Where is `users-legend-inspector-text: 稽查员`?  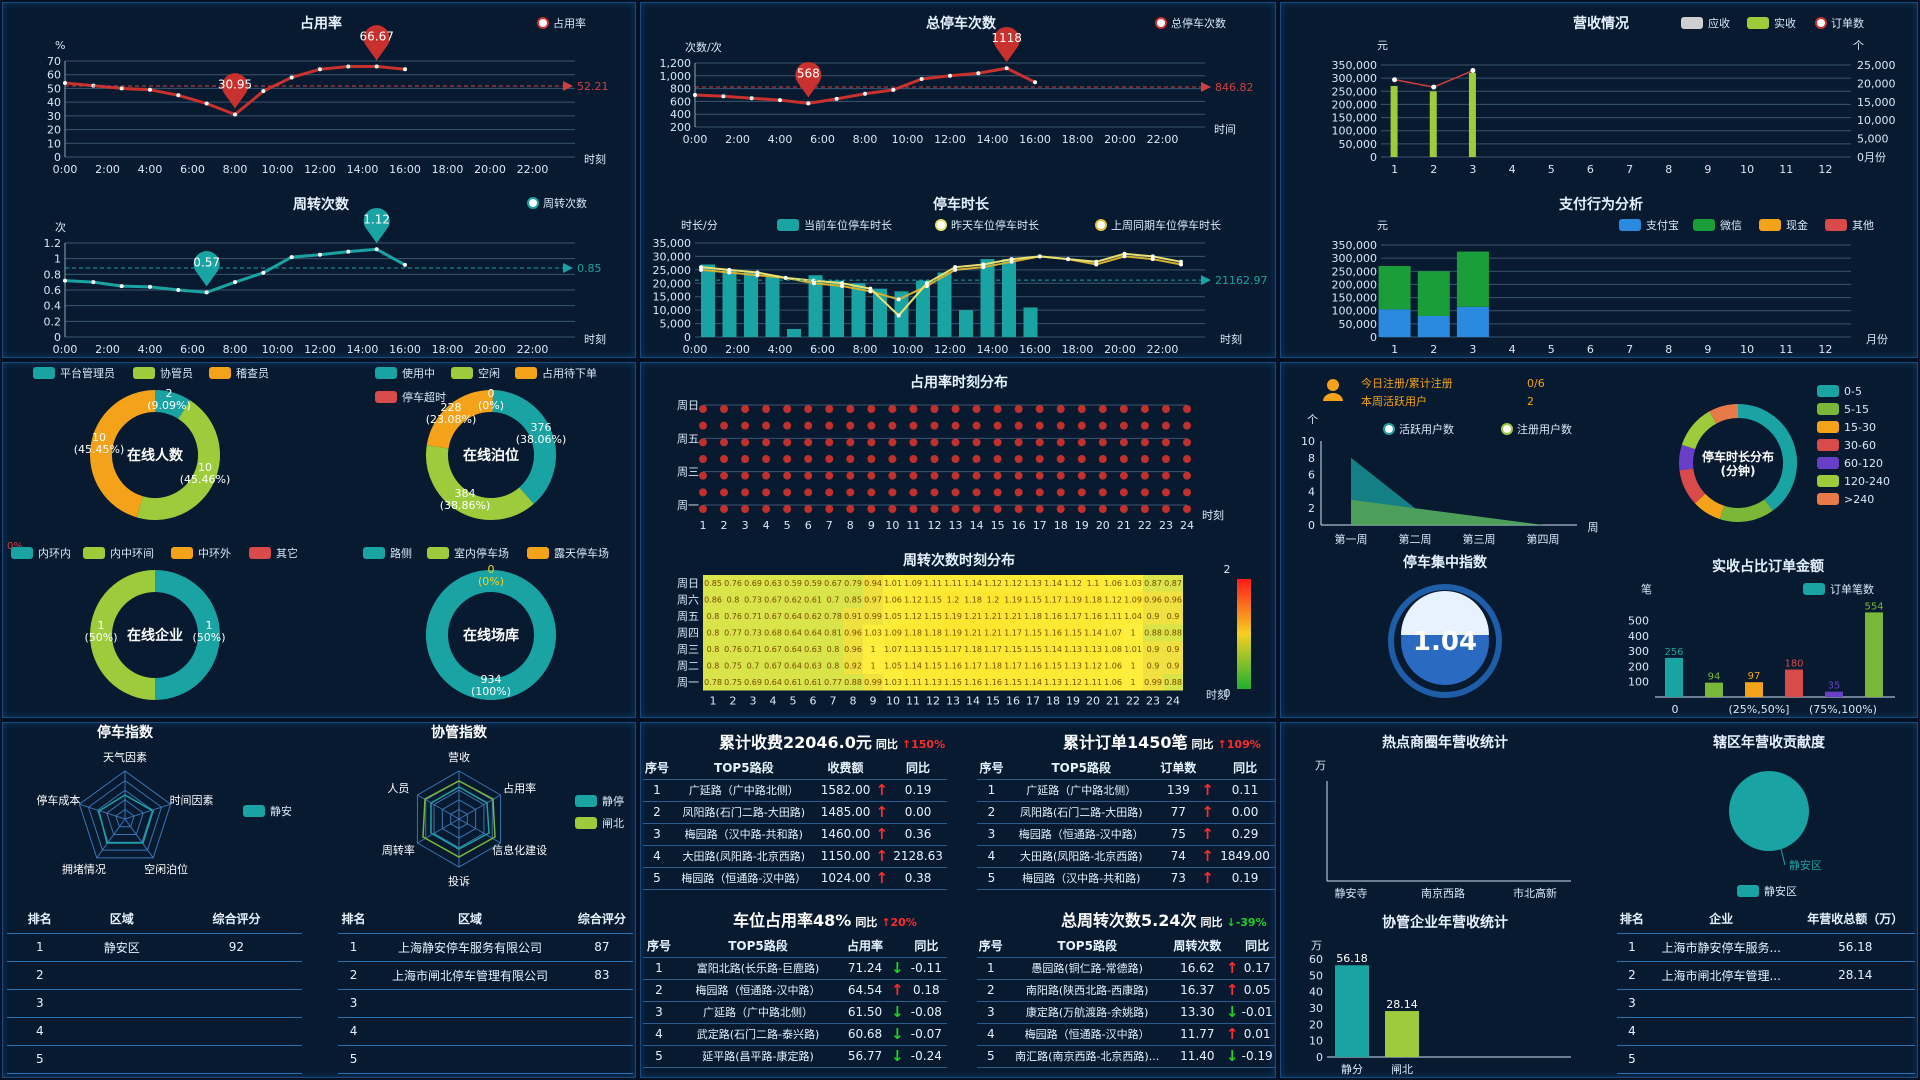
users-legend-inspector-text: 稽查员 is located at coordinates (252, 373).